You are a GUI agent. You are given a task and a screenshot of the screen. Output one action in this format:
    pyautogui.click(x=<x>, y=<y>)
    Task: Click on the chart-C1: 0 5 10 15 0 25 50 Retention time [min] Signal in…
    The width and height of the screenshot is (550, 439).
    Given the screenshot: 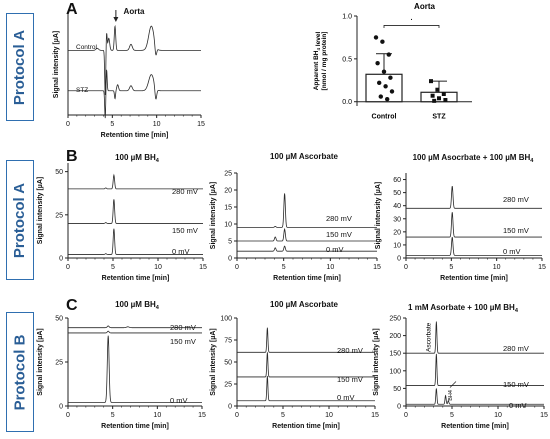 What is the action you would take?
    pyautogui.click(x=121, y=365)
    